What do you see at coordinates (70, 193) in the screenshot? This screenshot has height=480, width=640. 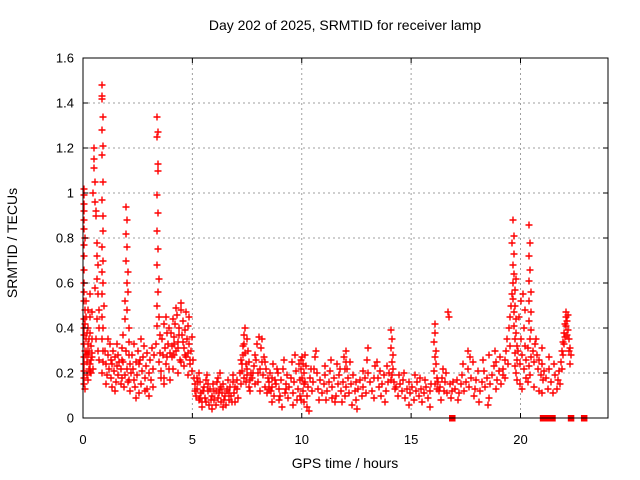 I see `y-tick-label: 1` at bounding box center [70, 193].